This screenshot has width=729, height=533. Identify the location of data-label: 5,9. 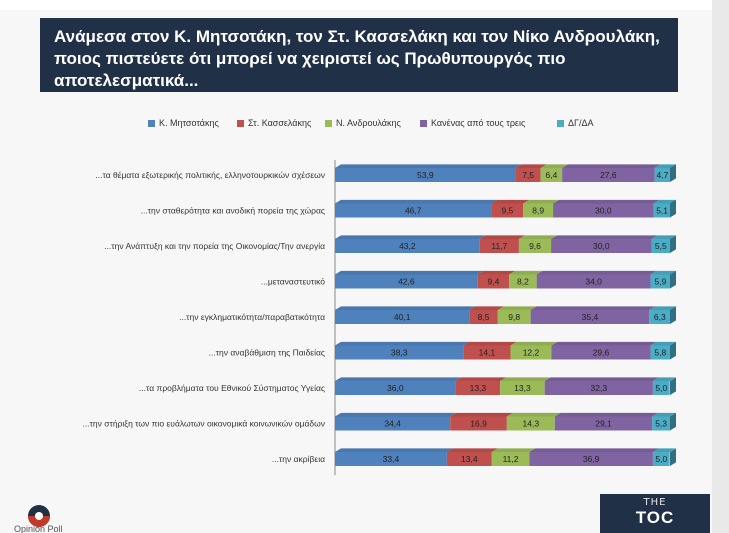
(661, 282).